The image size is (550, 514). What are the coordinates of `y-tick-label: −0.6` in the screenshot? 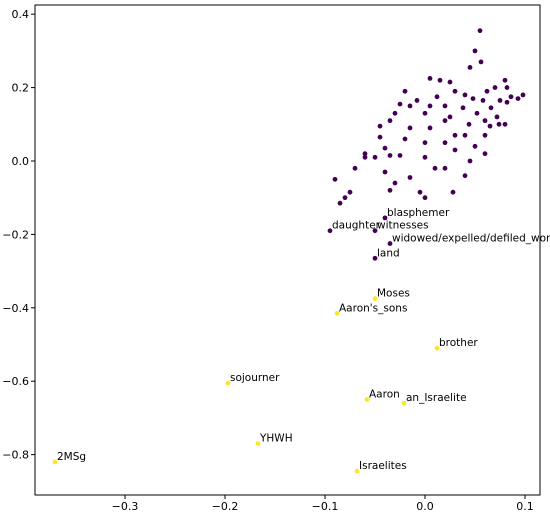 It's located at (15, 381).